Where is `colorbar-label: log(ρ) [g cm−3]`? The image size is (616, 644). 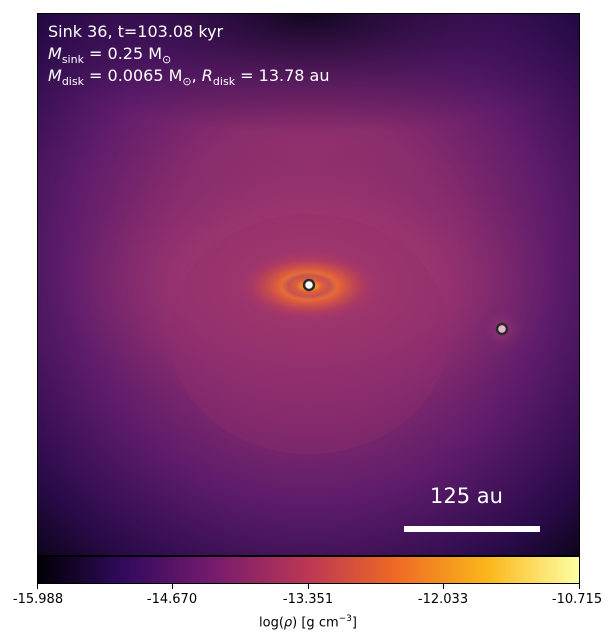 colorbar-label: log(ρ) [g cm−3] is located at coordinates (308, 622).